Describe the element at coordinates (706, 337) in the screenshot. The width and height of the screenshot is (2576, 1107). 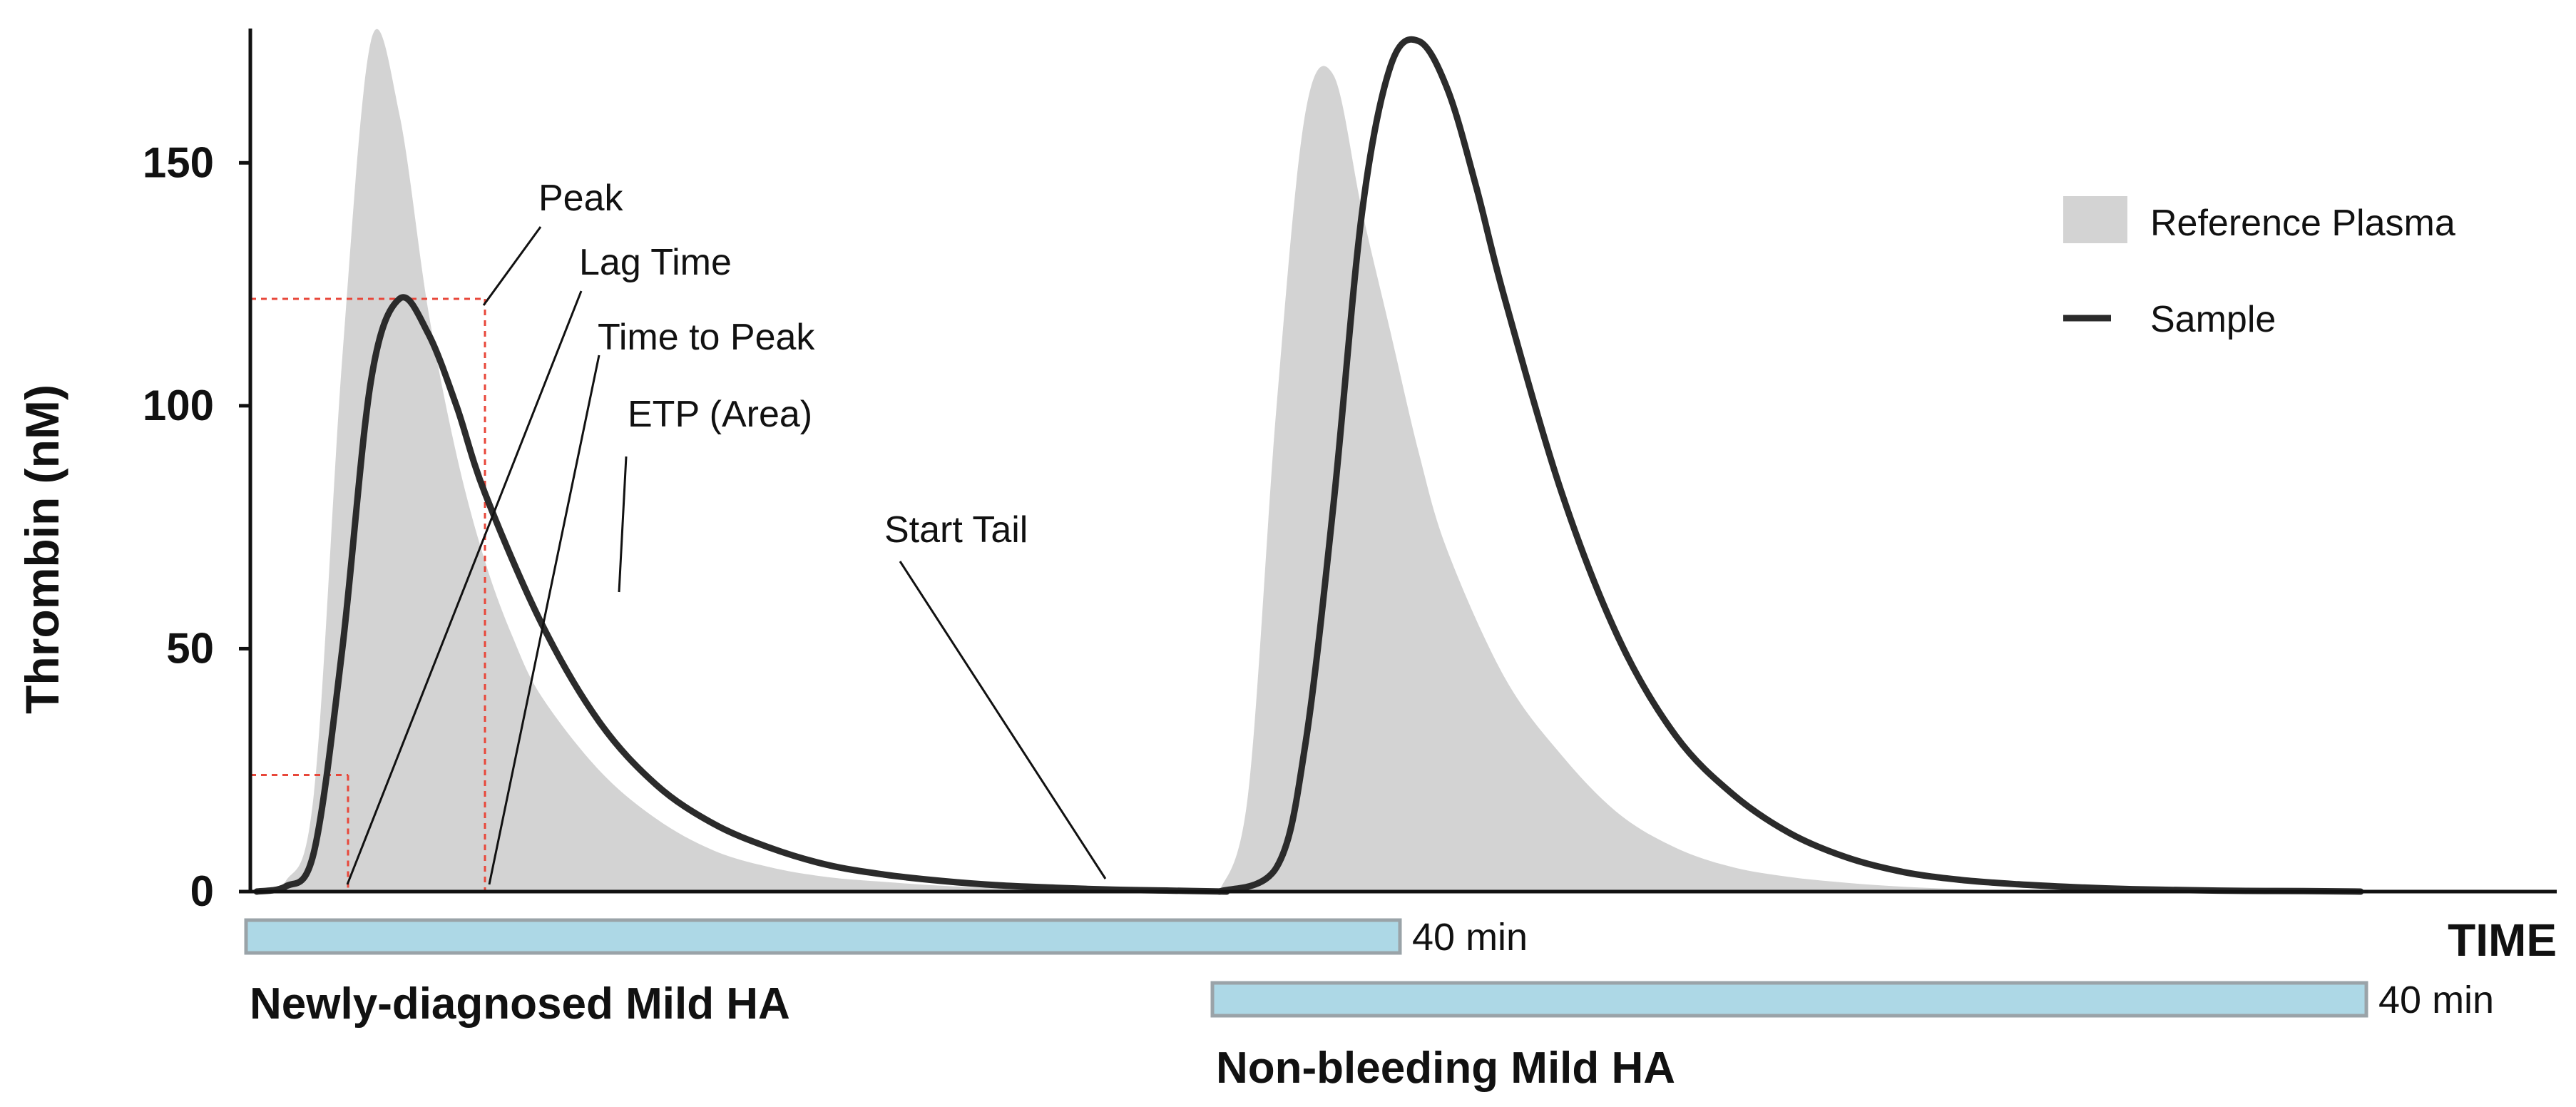
I see `time-to-peak-label: Time to Peak` at that location.